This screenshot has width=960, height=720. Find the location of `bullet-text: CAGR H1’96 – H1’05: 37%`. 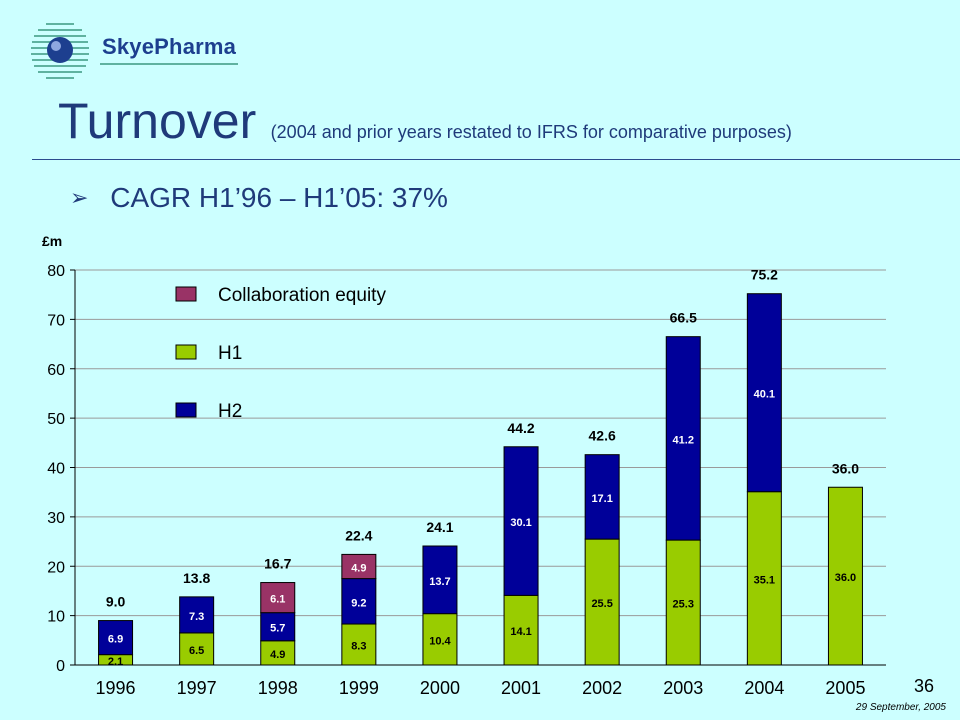

bullet-text: CAGR H1’96 – H1’05: 37% is located at coordinates (279, 197).